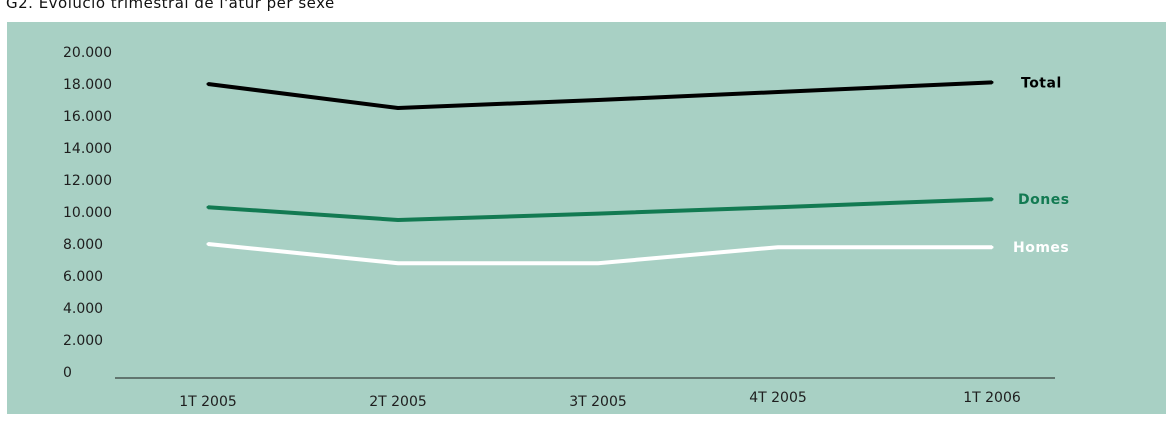 This screenshot has width=1171, height=421. I want to click on x-tick-label: 1T 2006, so click(992, 398).